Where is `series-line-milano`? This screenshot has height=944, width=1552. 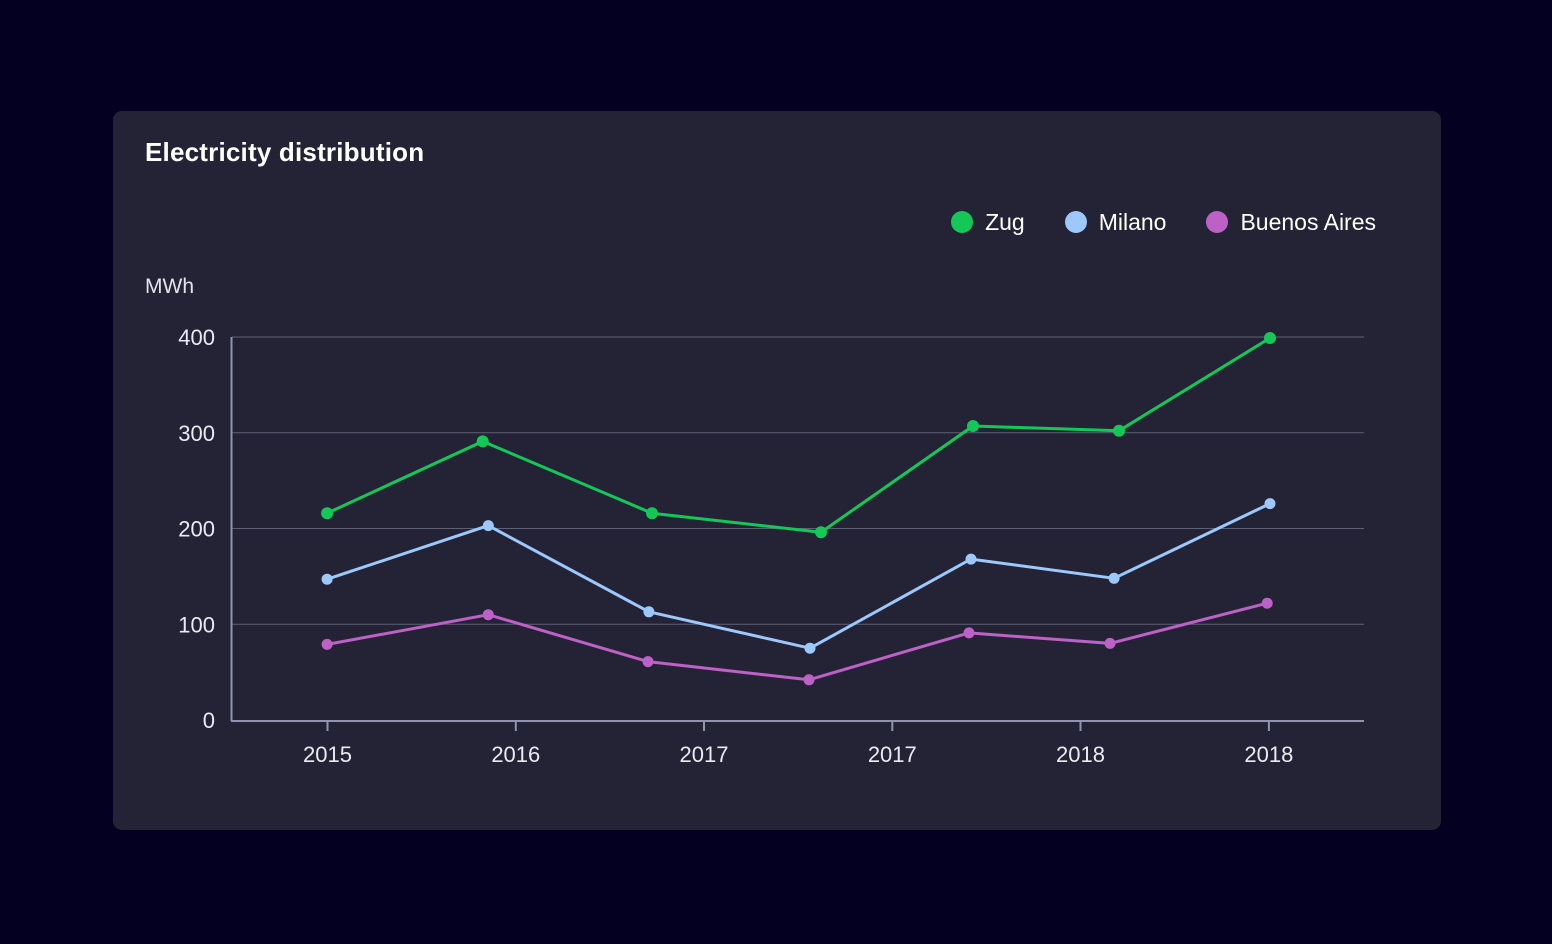
series-line-milano is located at coordinates (798, 576).